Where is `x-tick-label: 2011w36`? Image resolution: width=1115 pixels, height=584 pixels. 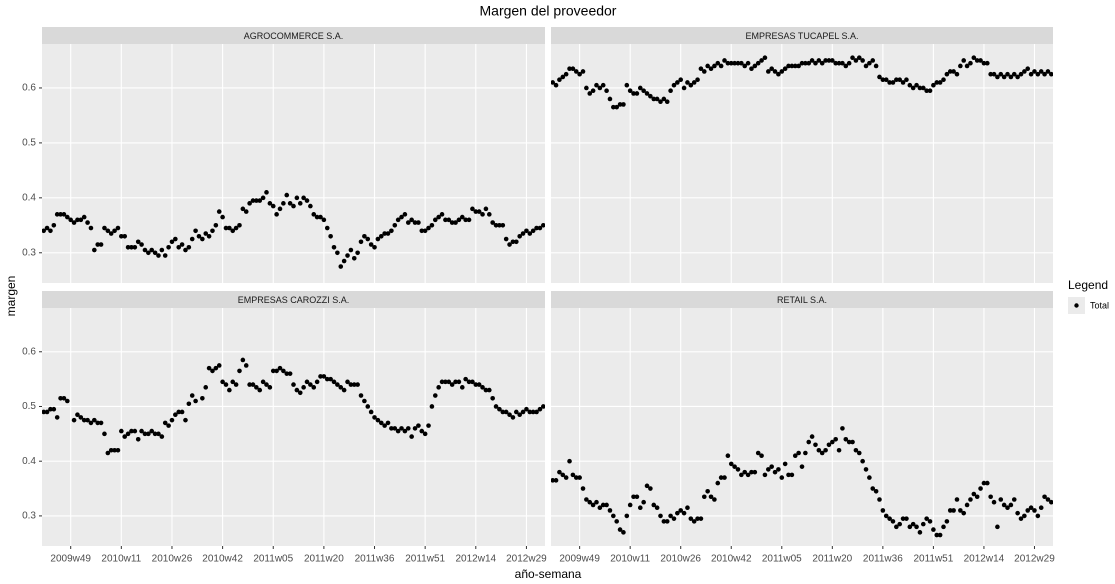
x-tick-label: 2011w36 is located at coordinates (883, 559).